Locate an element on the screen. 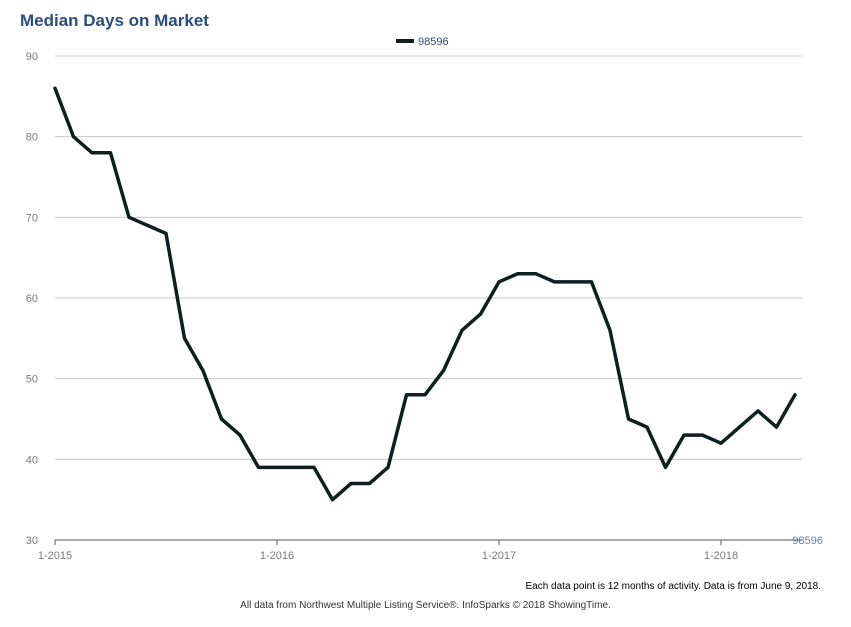 The image size is (851, 627). y-tick-label: 50 is located at coordinates (32, 380).